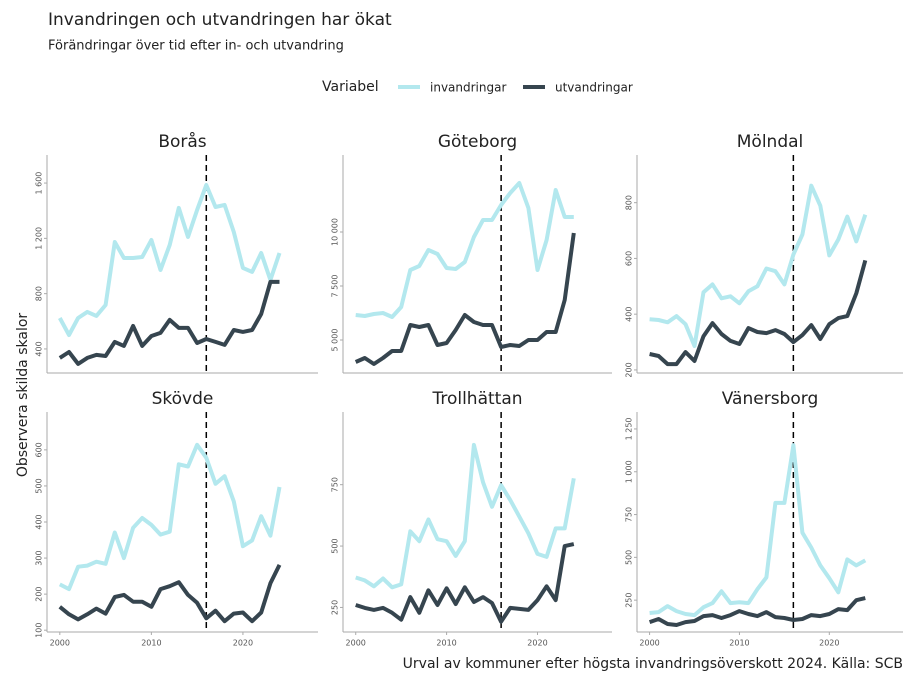 The height and width of the screenshot is (673, 905). I want to click on facet-title: Göteborg, so click(477, 142).